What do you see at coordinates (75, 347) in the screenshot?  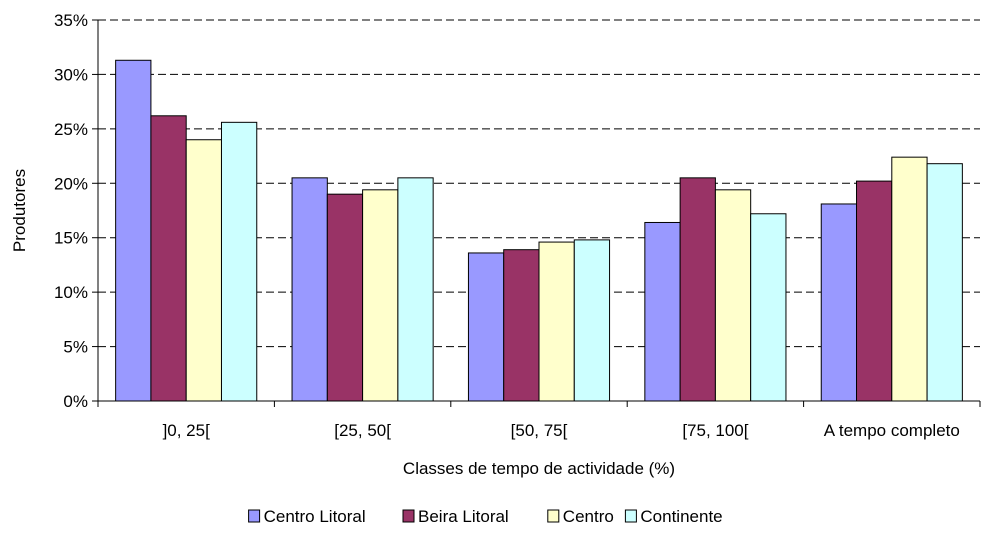 I see `y-tick-label: 5%` at bounding box center [75, 347].